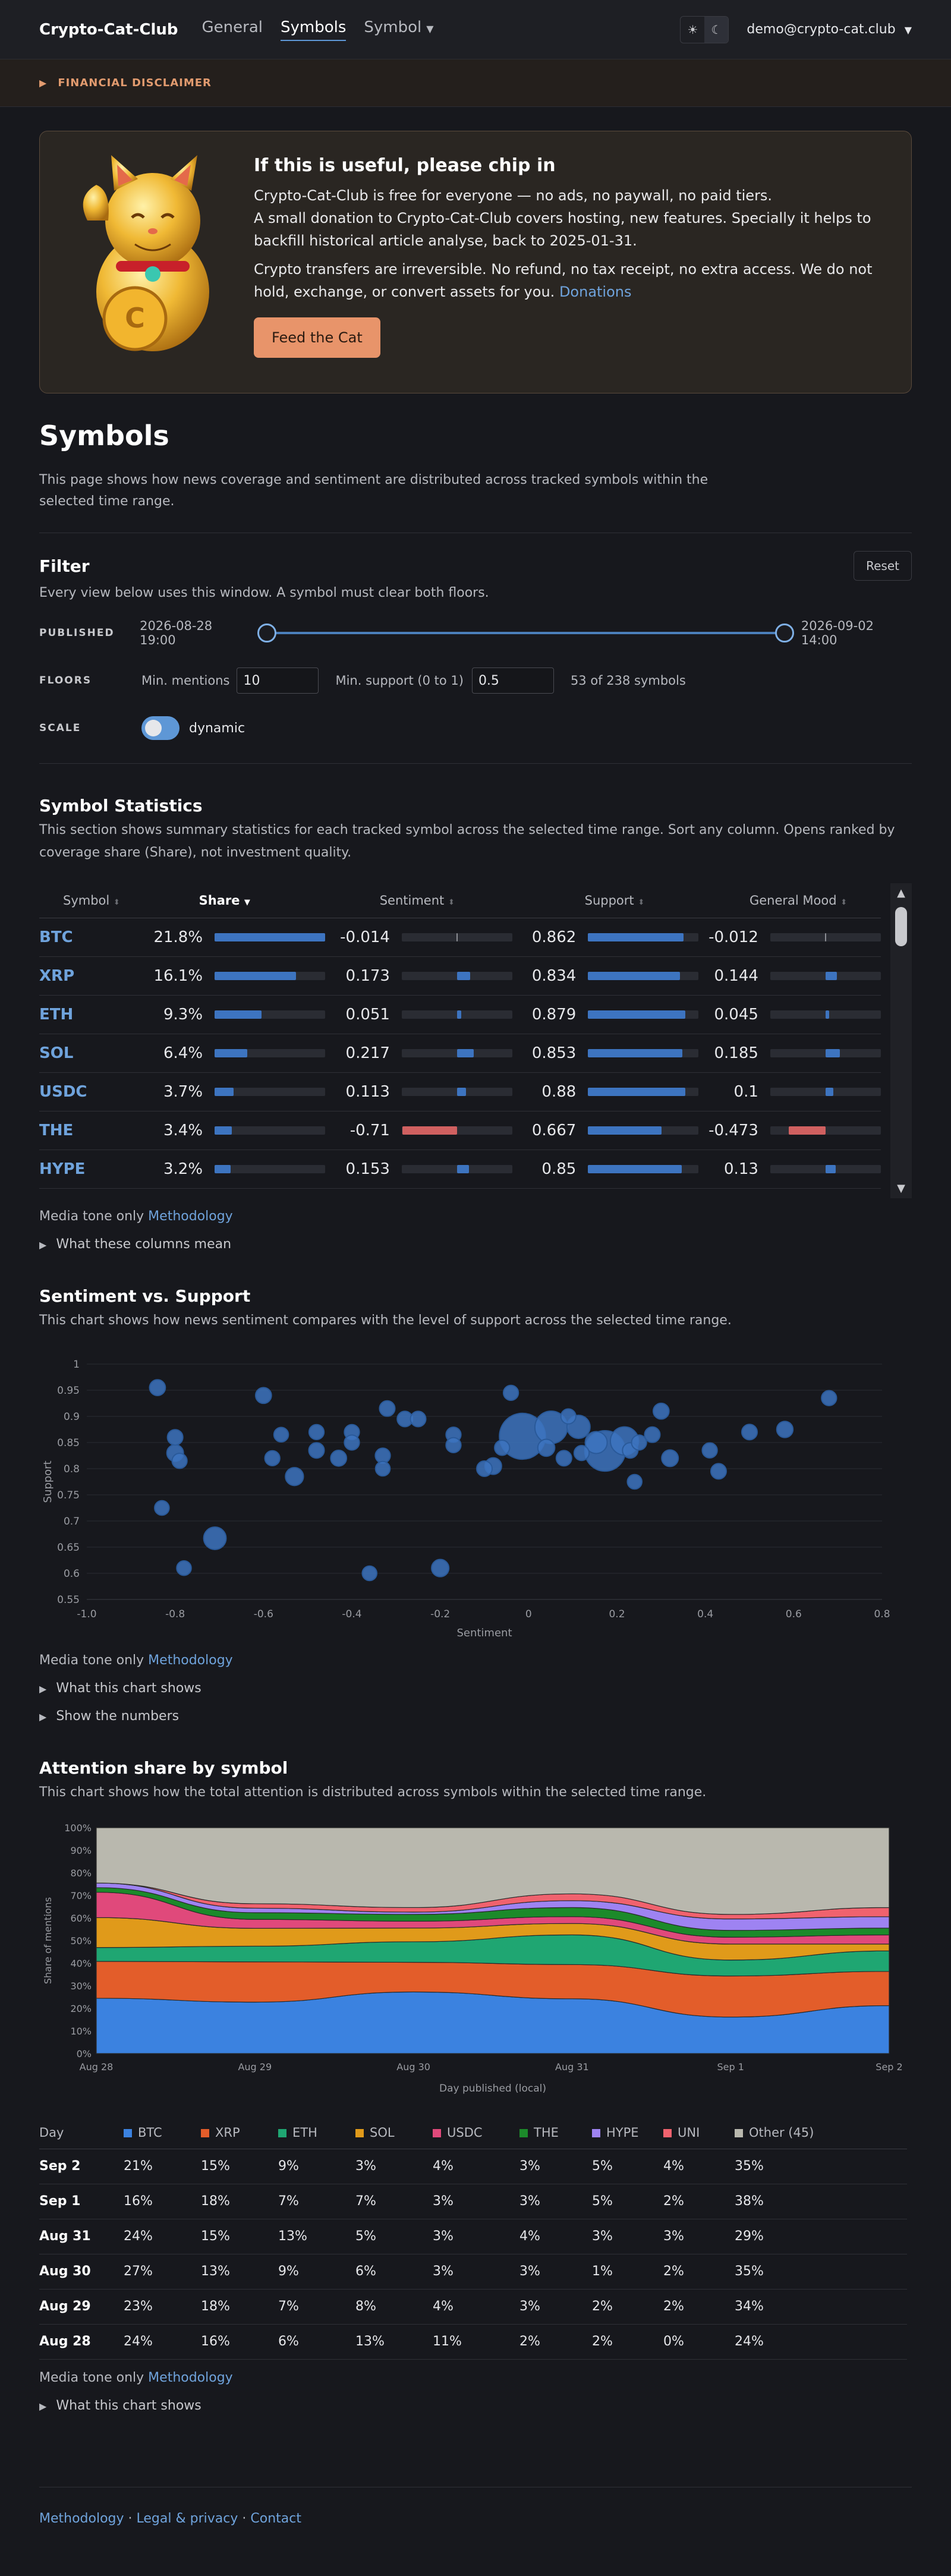 The image size is (951, 2576). What do you see at coordinates (267, 633) in the screenshot?
I see `slider-start-handle` at bounding box center [267, 633].